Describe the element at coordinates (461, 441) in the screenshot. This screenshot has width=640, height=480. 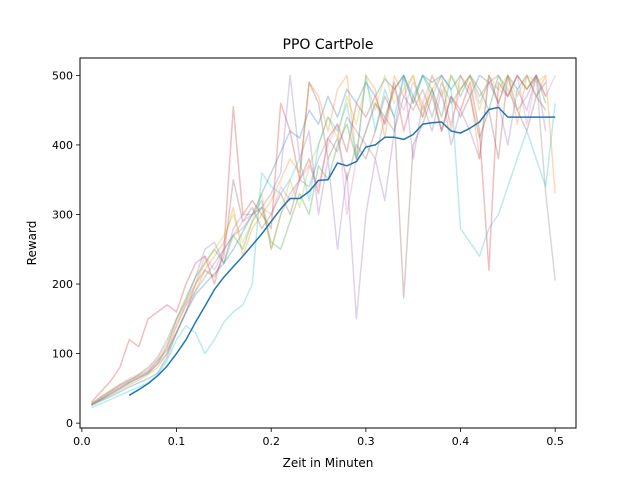
I see `x-tick-label: 0.4` at that location.